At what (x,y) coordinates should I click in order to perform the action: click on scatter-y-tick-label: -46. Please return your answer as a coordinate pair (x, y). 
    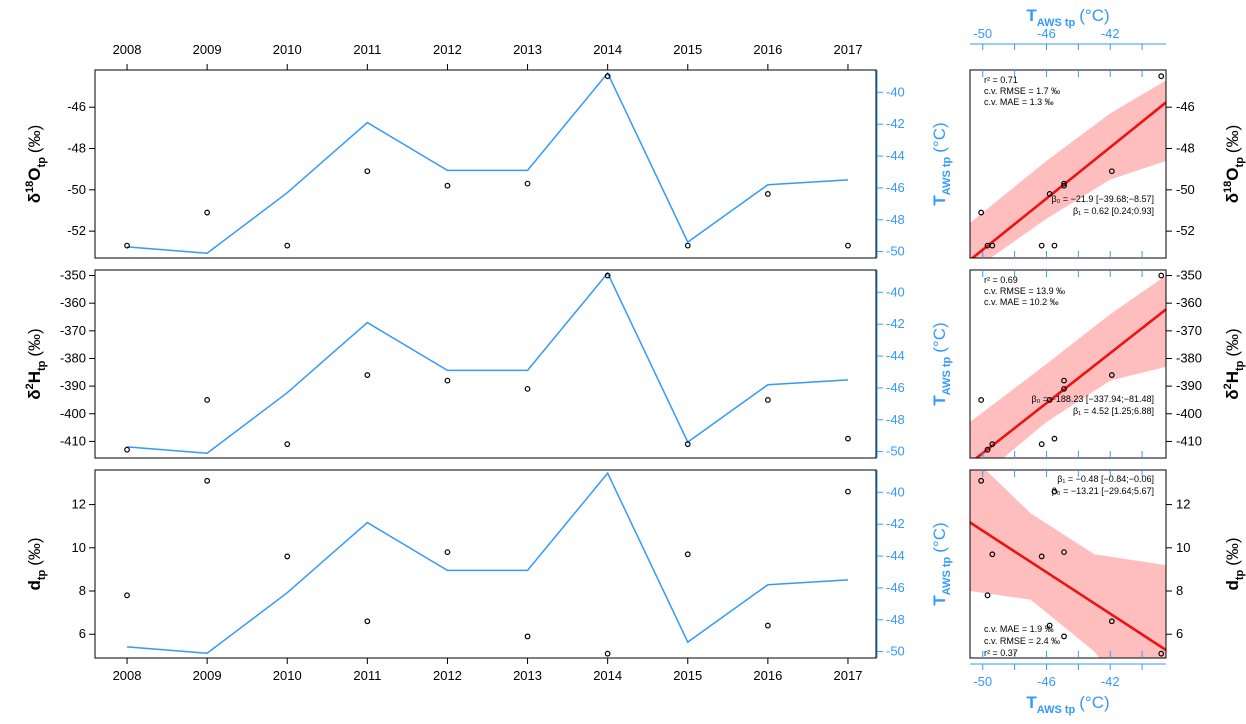
    Looking at the image, I should click on (1185, 106).